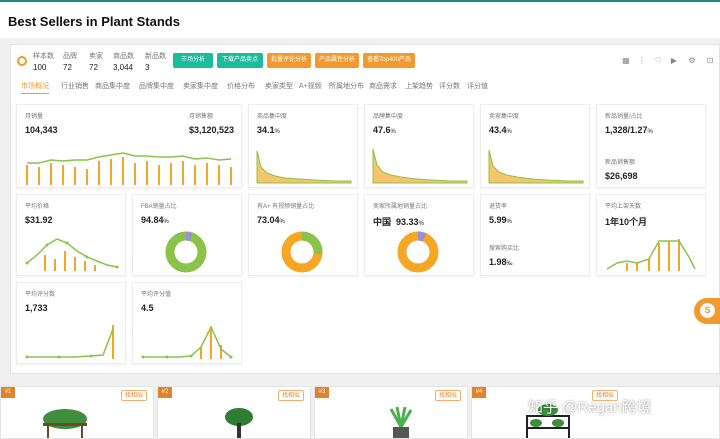  I want to click on fba-share-donut, so click(186, 252).